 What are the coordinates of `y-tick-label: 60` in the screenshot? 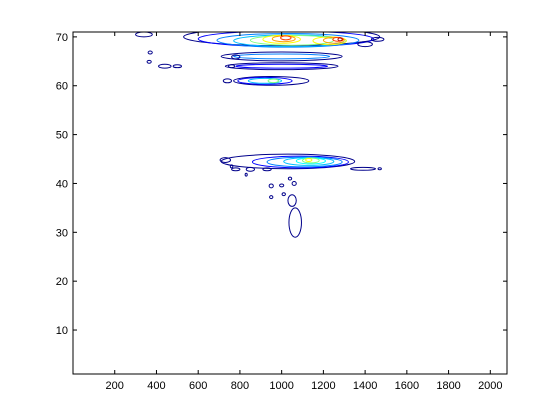 It's located at (62, 87).